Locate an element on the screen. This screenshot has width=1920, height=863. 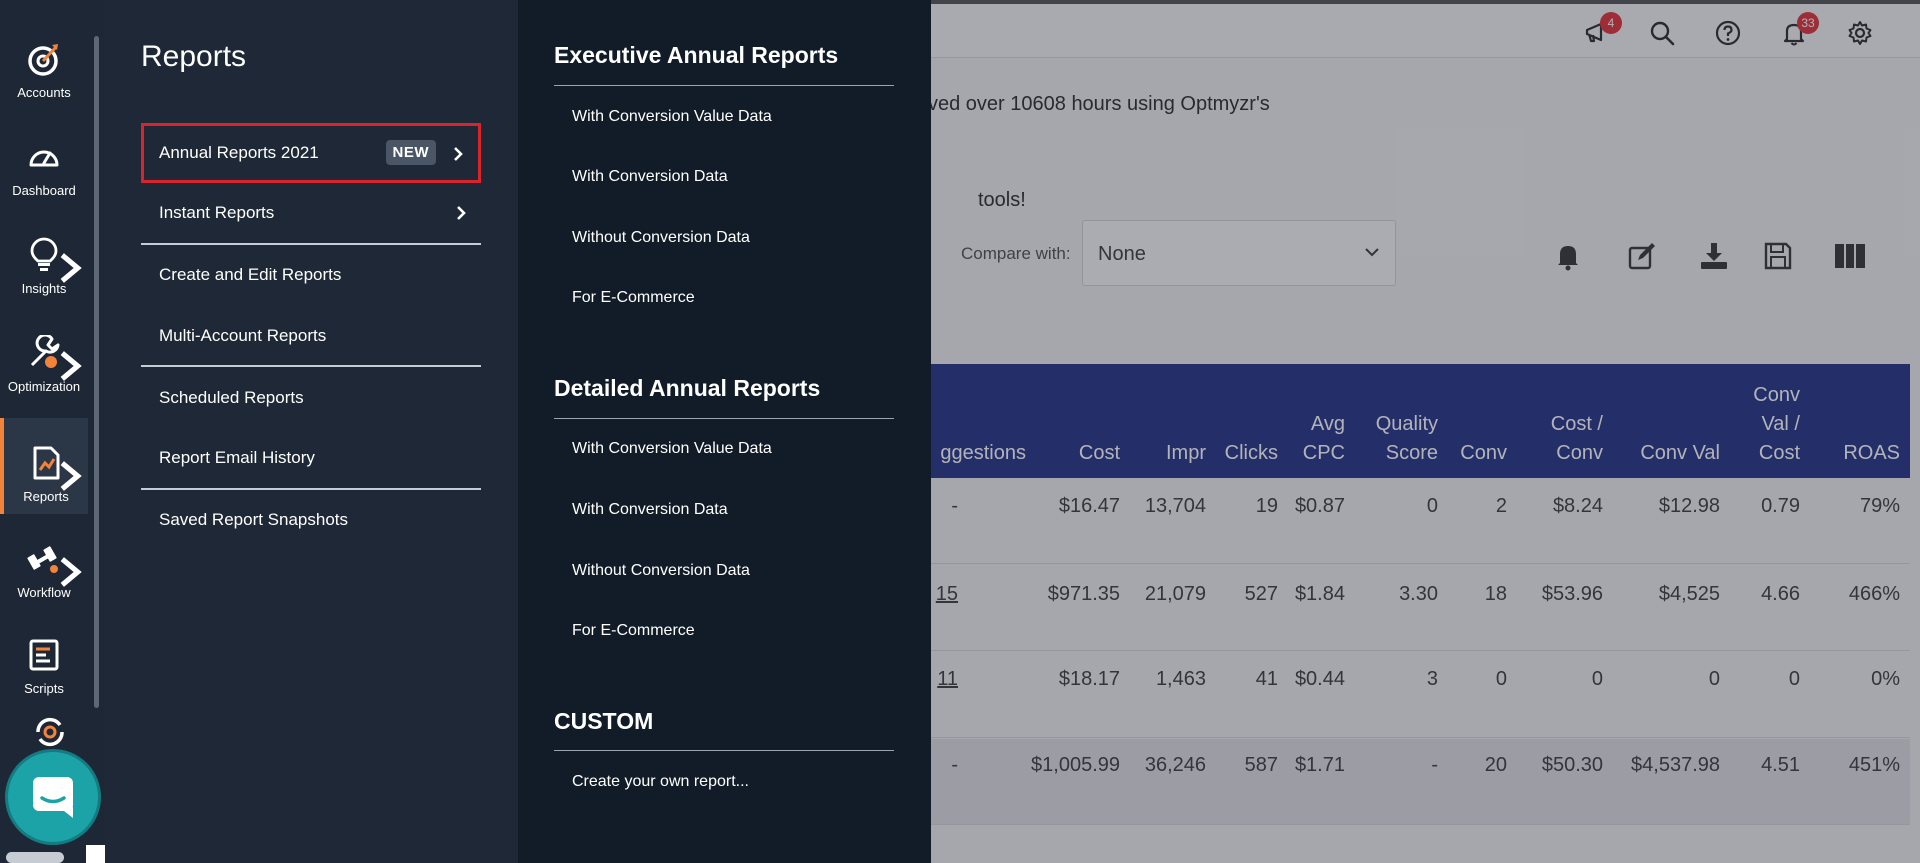
search-icon is located at coordinates (1662, 33).